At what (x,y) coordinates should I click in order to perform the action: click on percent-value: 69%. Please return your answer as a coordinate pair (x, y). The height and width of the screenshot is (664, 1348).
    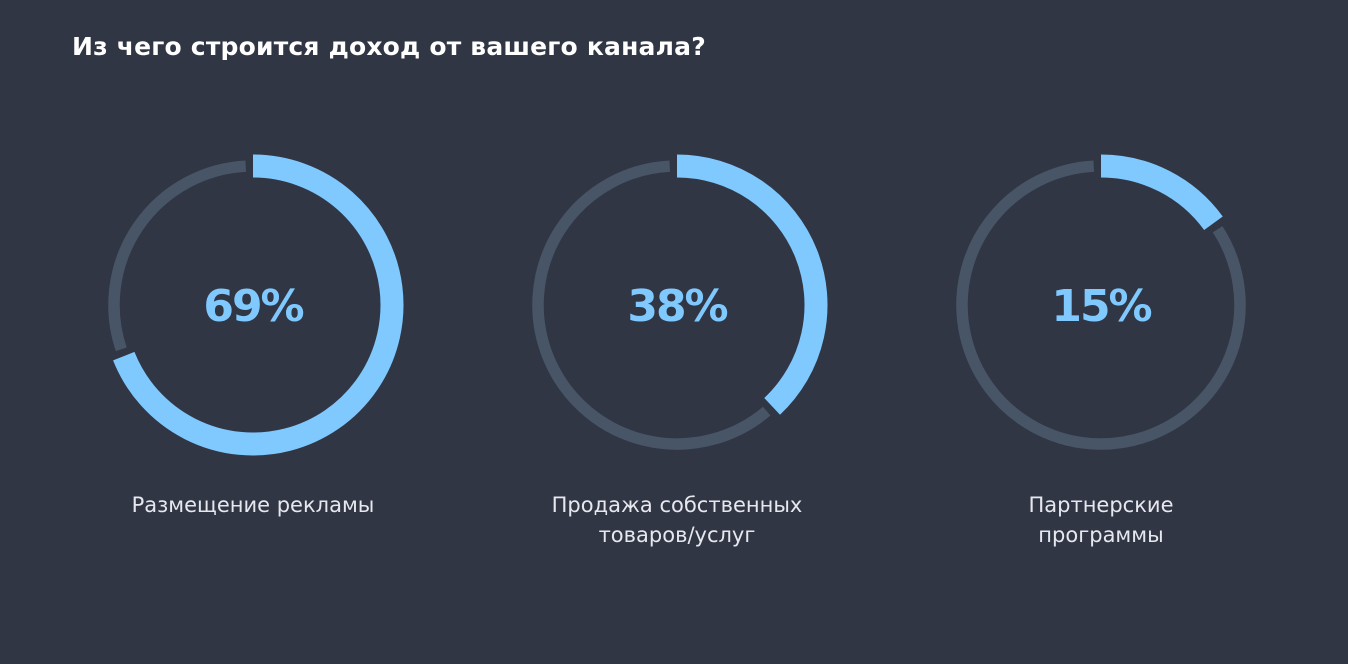
    Looking at the image, I should click on (253, 306).